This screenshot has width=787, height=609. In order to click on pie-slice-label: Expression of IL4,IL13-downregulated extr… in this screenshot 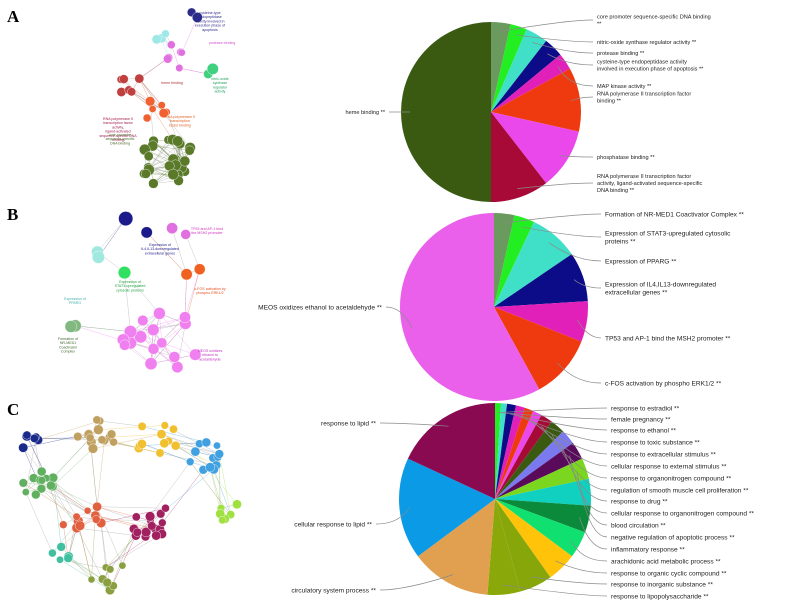, I will do `click(660, 288)`.